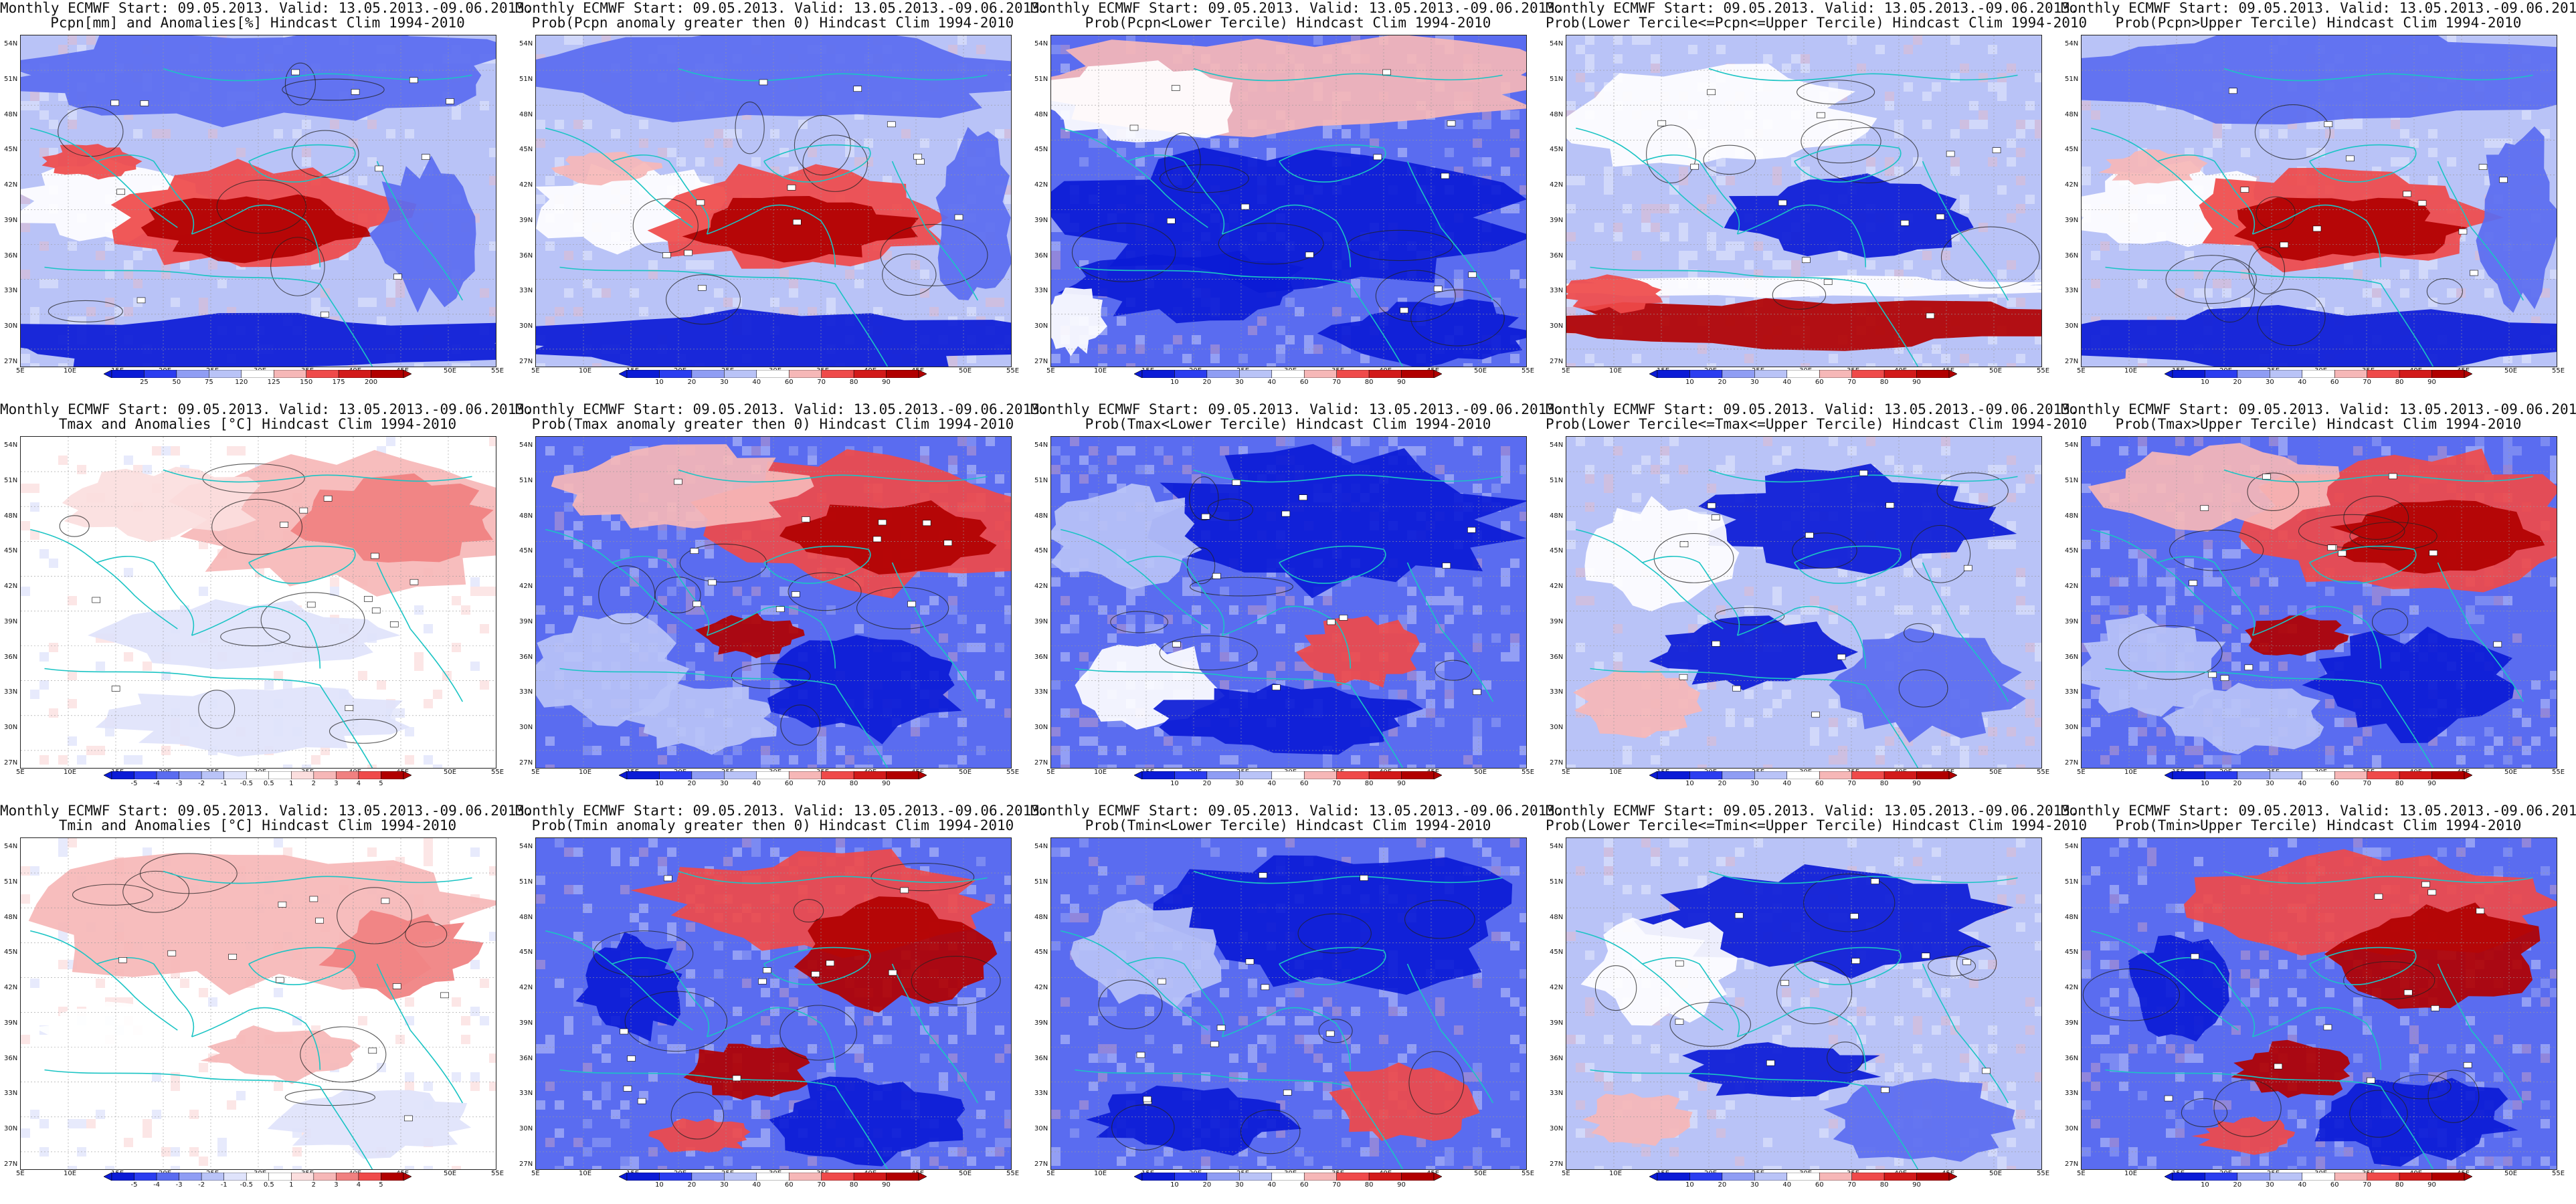 Image resolution: width=2576 pixels, height=1204 pixels. I want to click on longitude-label: 5E, so click(1050, 772).